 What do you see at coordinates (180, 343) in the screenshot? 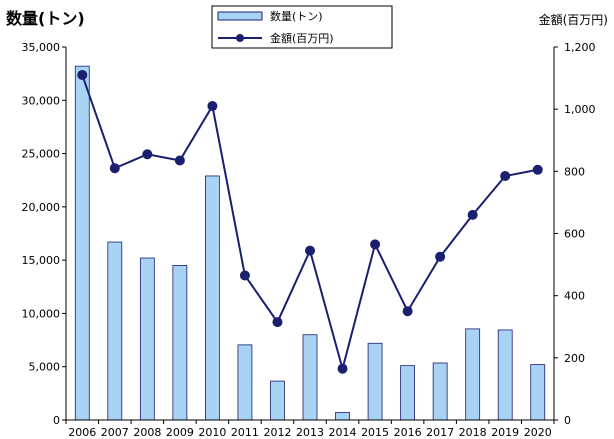
I see `bar-2009` at bounding box center [180, 343].